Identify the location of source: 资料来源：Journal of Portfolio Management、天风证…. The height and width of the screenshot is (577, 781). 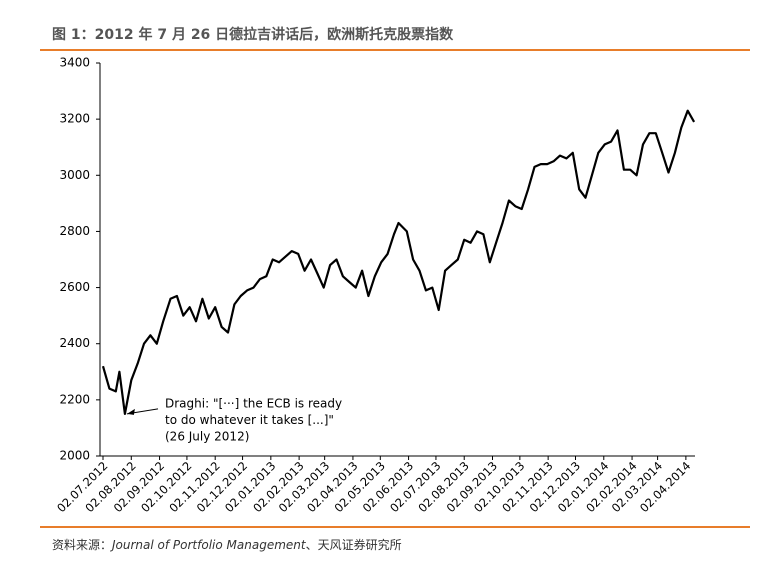
(227, 544).